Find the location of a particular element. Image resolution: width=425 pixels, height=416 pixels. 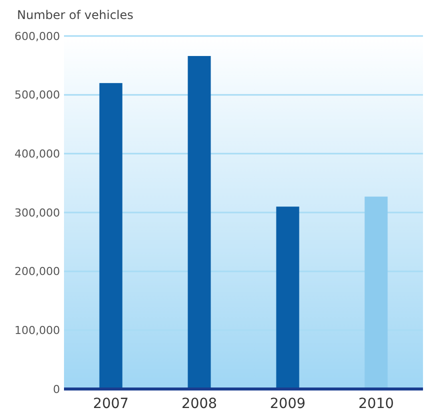

x-tick-label: 2008 is located at coordinates (199, 404).